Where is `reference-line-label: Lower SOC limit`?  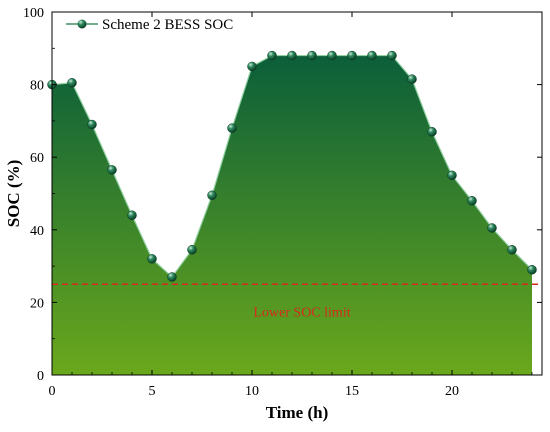
reference-line-label: Lower SOC limit is located at coordinates (301, 312).